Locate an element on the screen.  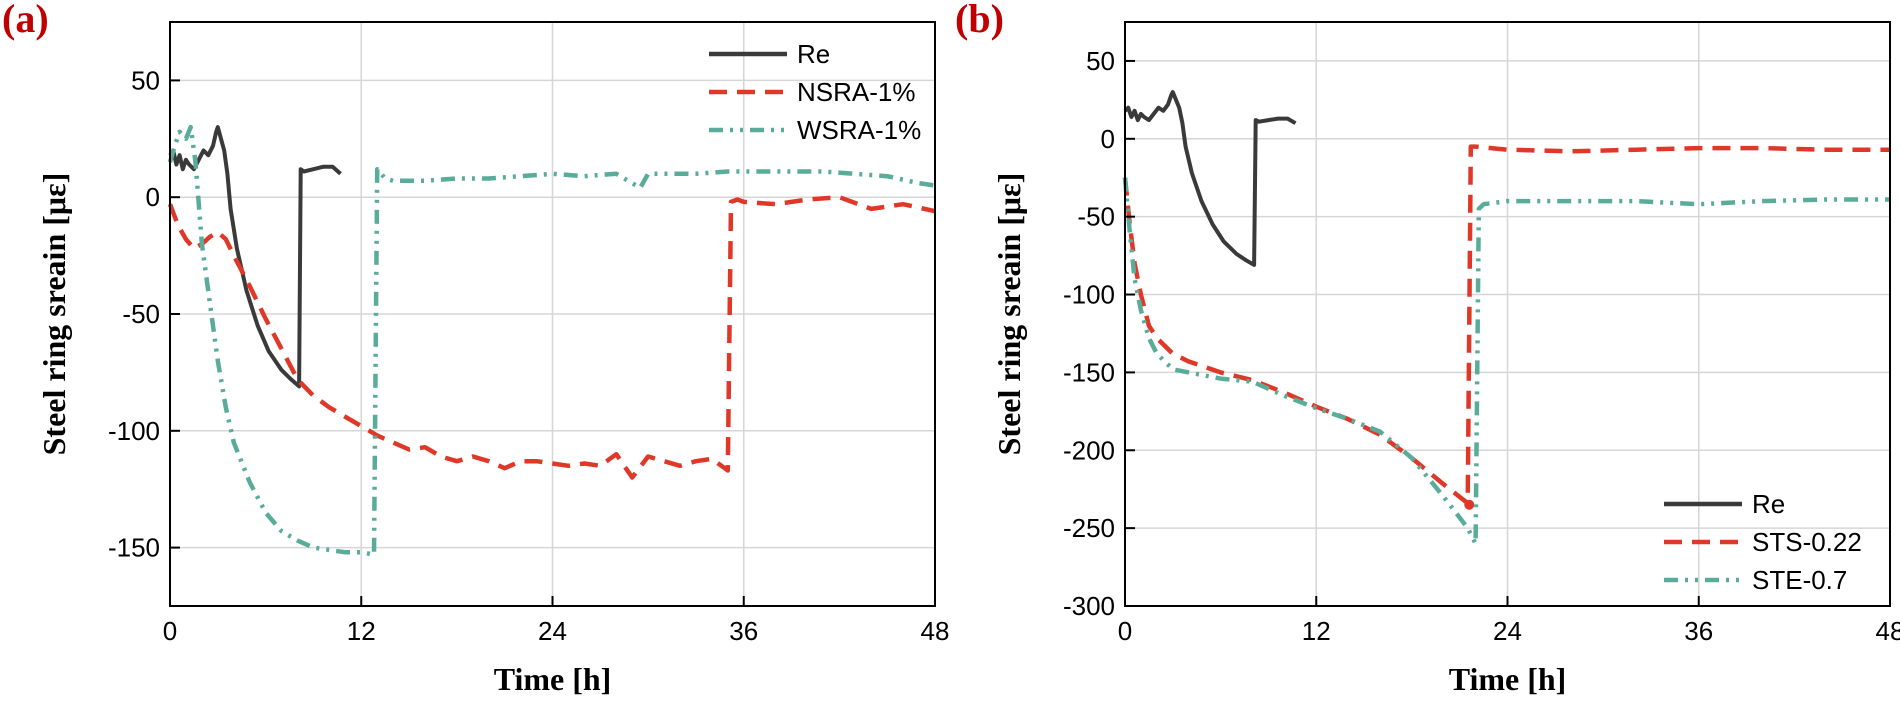
panel-b-letter: (b) is located at coordinates (979, 20).